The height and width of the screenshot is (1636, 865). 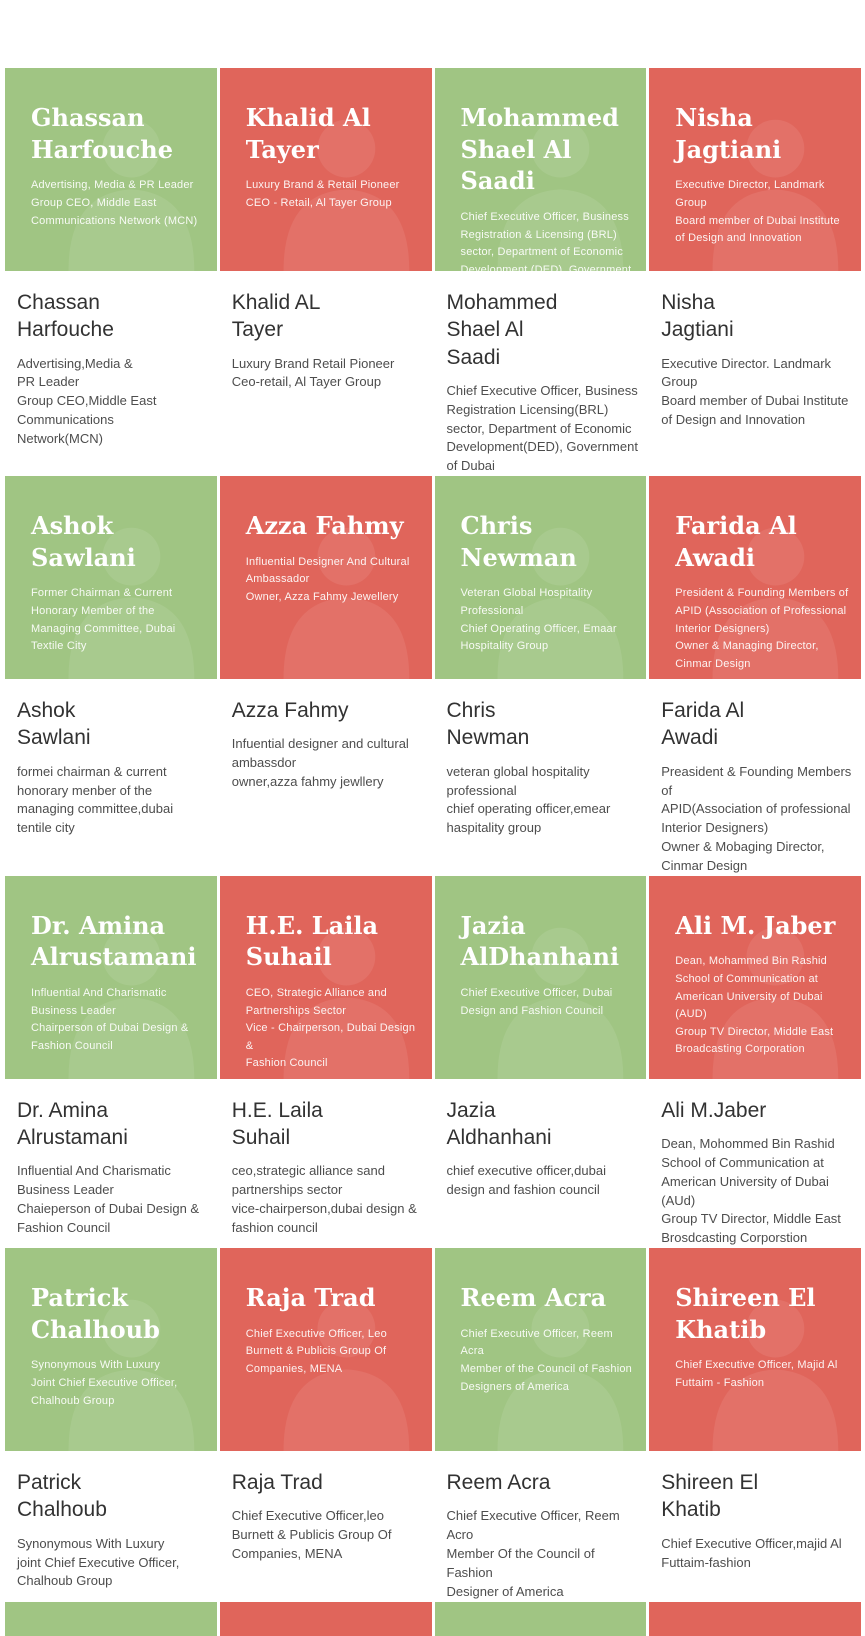 I want to click on cards-row-5-partial, so click(x=432, y=1618).